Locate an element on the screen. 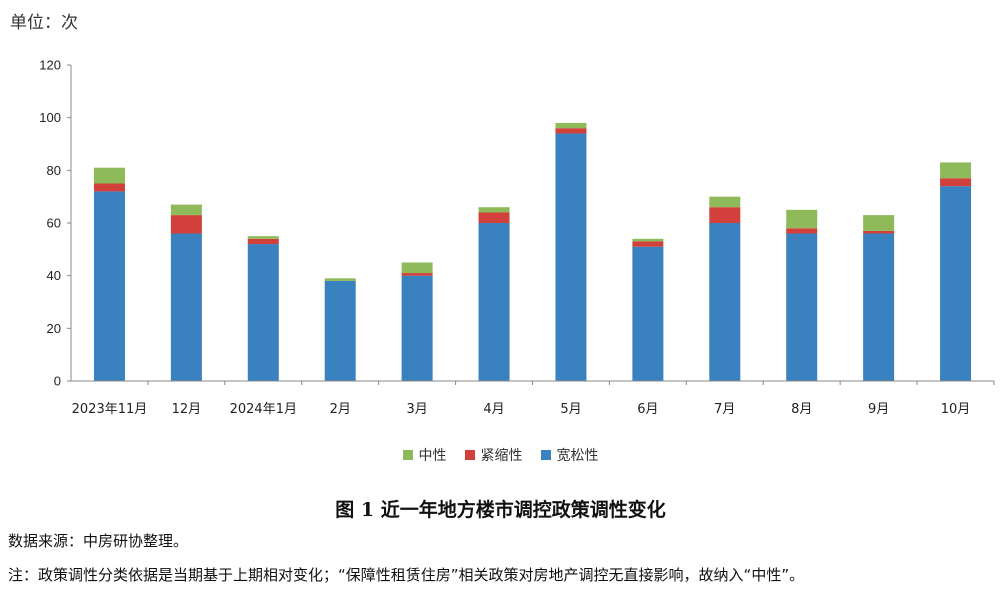 This screenshot has height=591, width=1001. legend-swatch-loose is located at coordinates (545, 455).